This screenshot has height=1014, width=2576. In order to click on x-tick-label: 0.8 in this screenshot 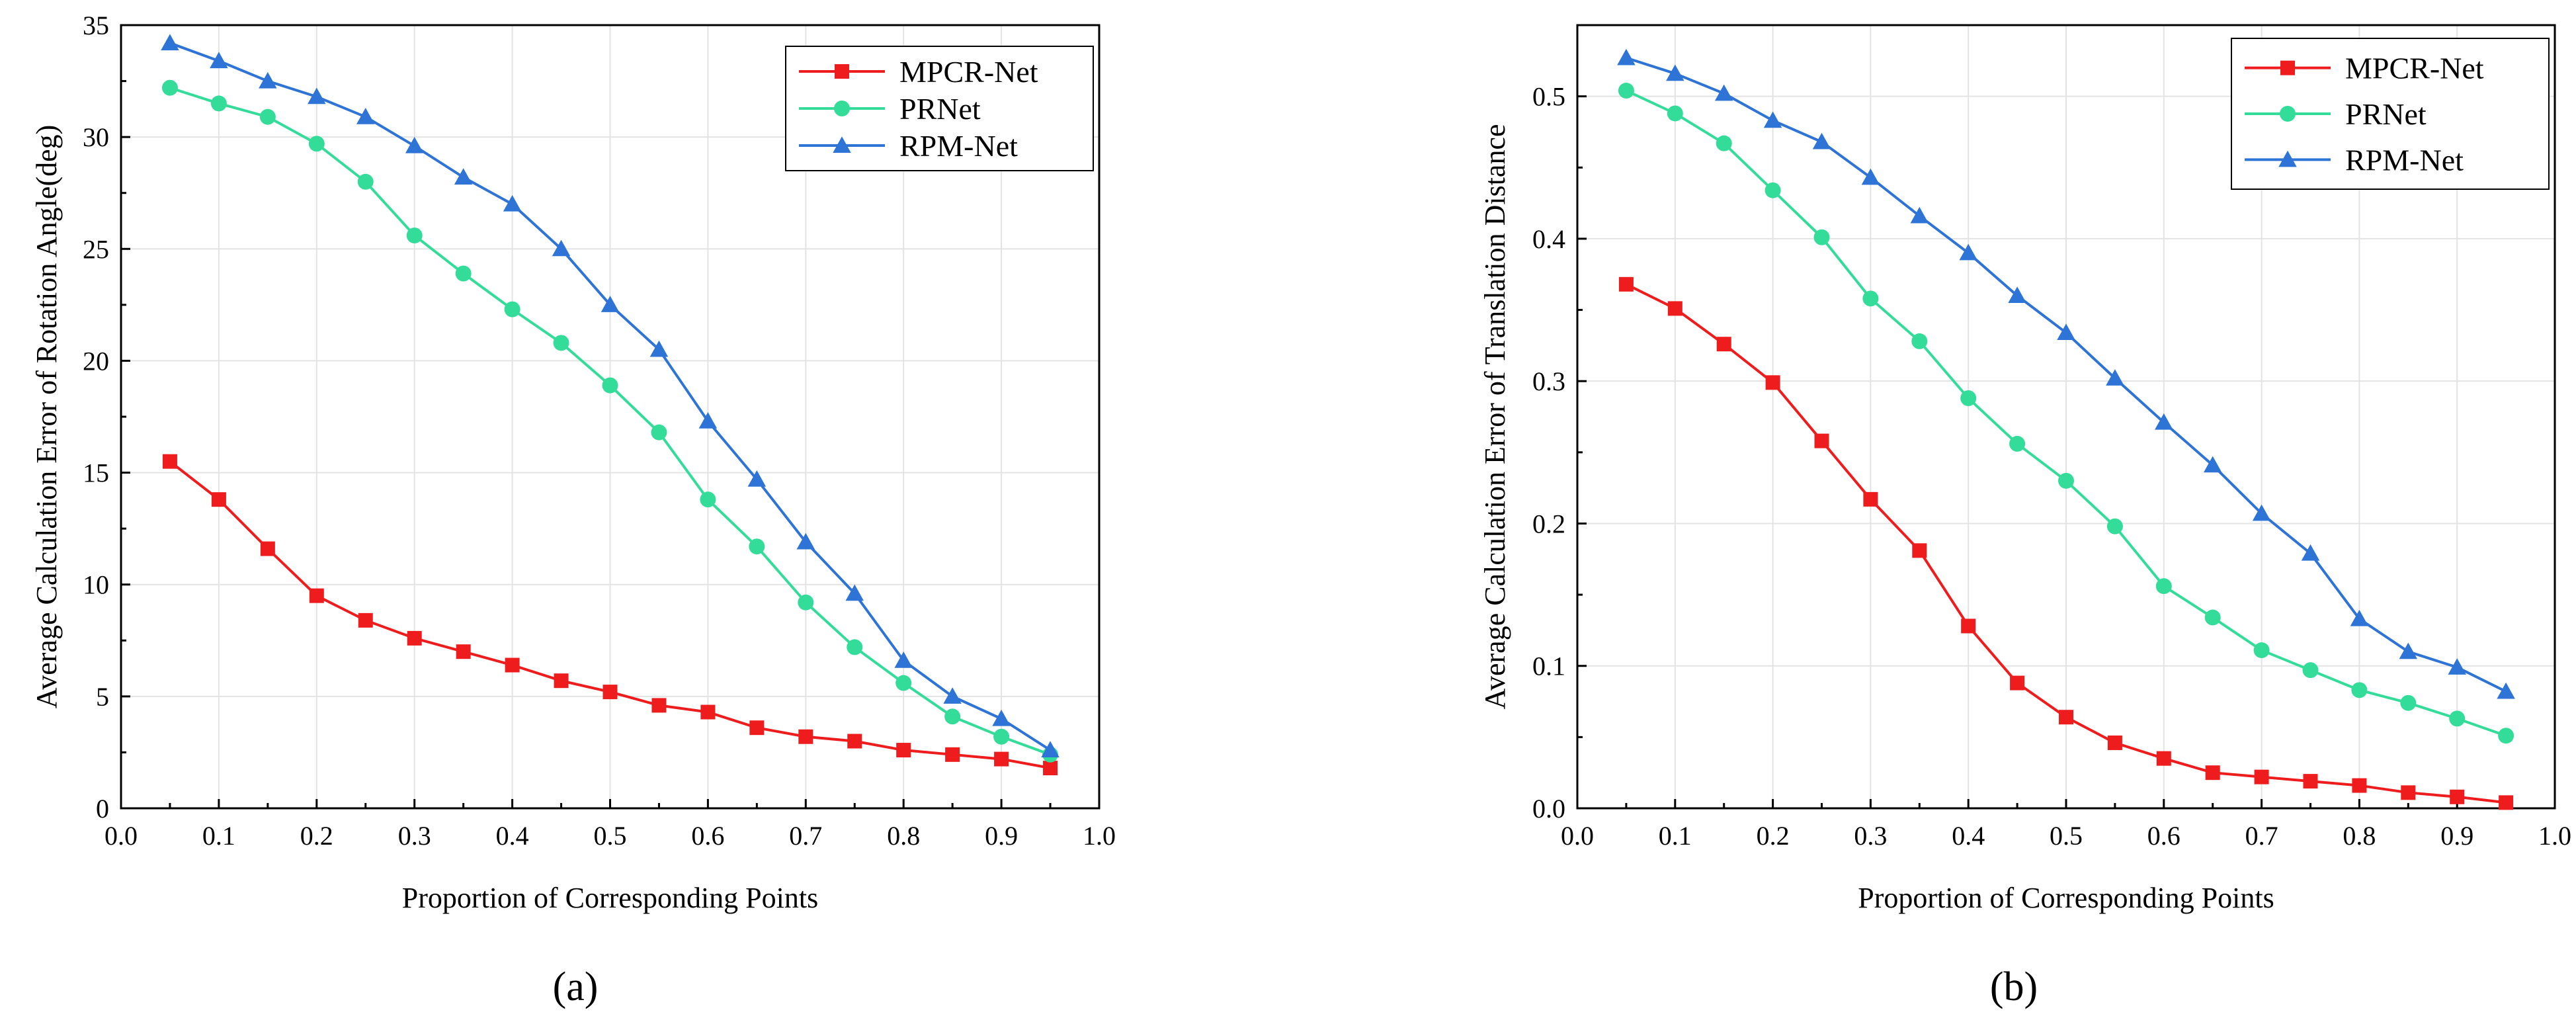, I will do `click(904, 836)`.